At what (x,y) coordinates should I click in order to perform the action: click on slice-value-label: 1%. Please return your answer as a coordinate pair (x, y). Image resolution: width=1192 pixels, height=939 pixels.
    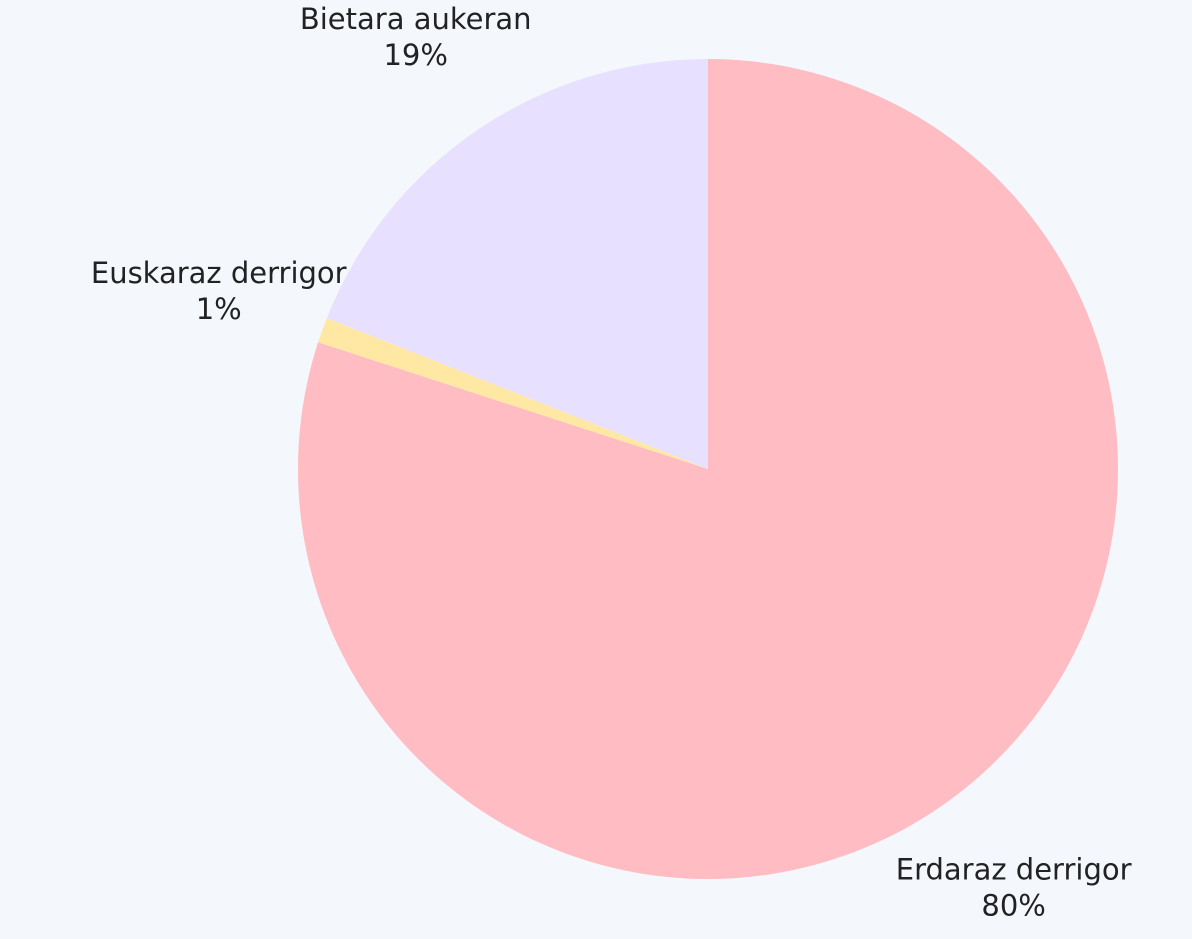
    Looking at the image, I should click on (219, 309).